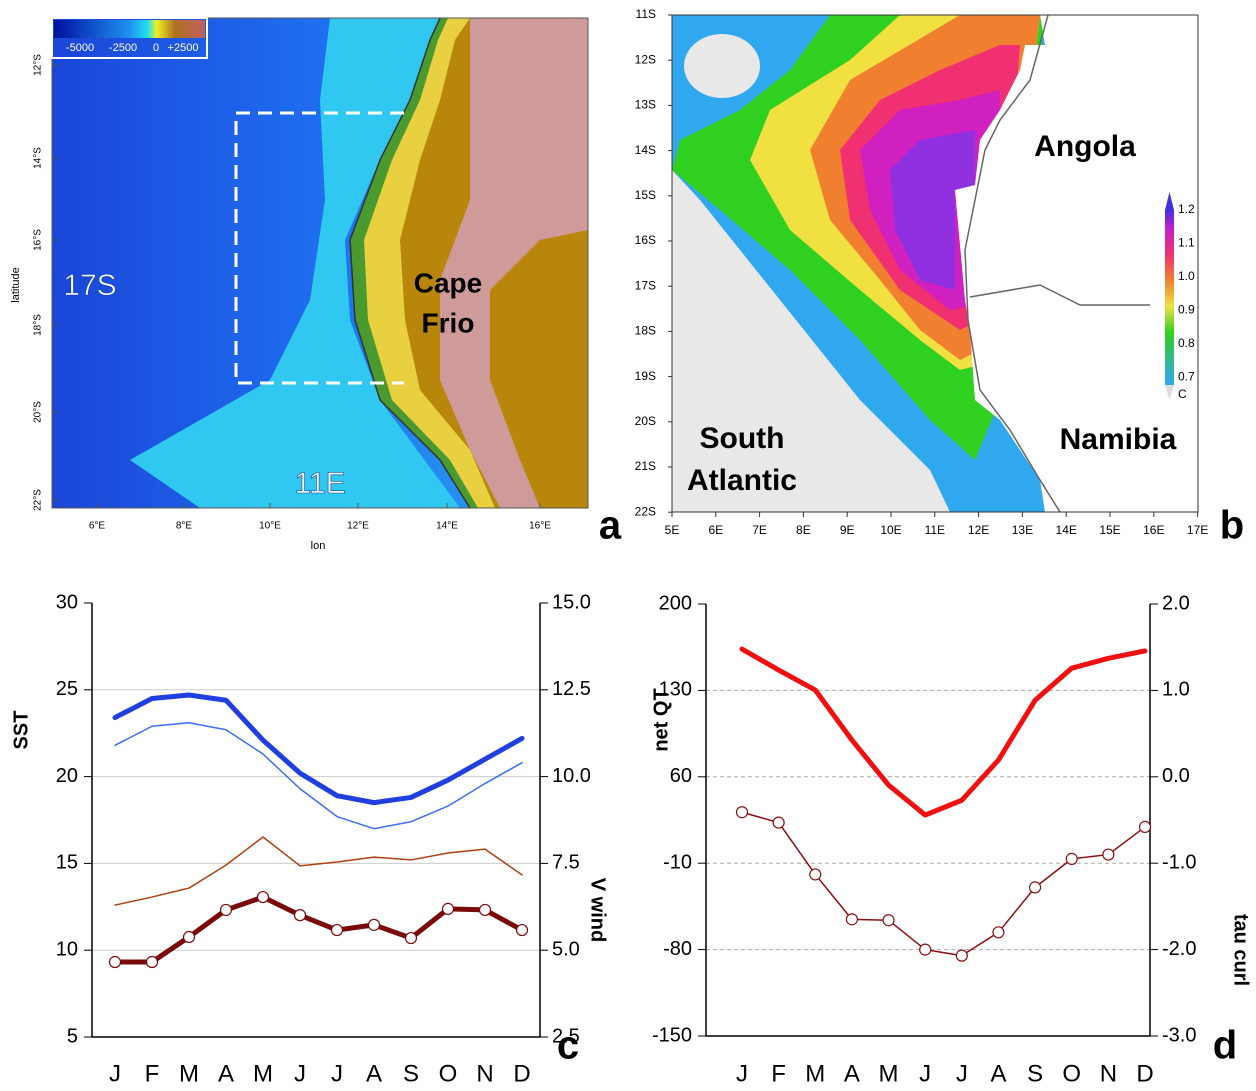 This screenshot has height=1091, width=1256. What do you see at coordinates (1169, 201) in the screenshot?
I see `colorbar-cap` at bounding box center [1169, 201].